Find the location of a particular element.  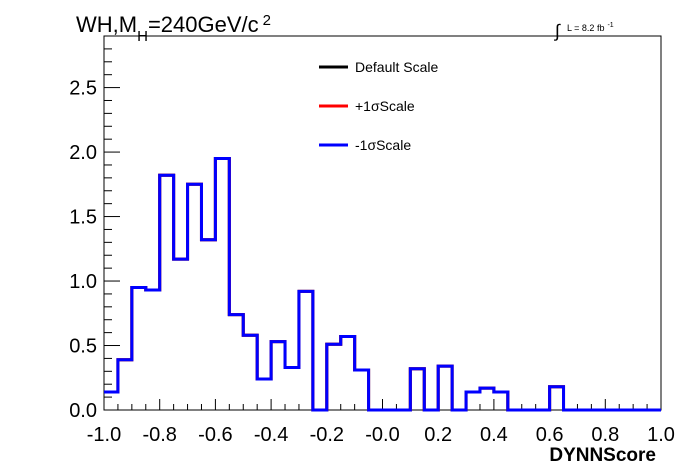

y-tick-label: 1.5 is located at coordinates (83, 218).